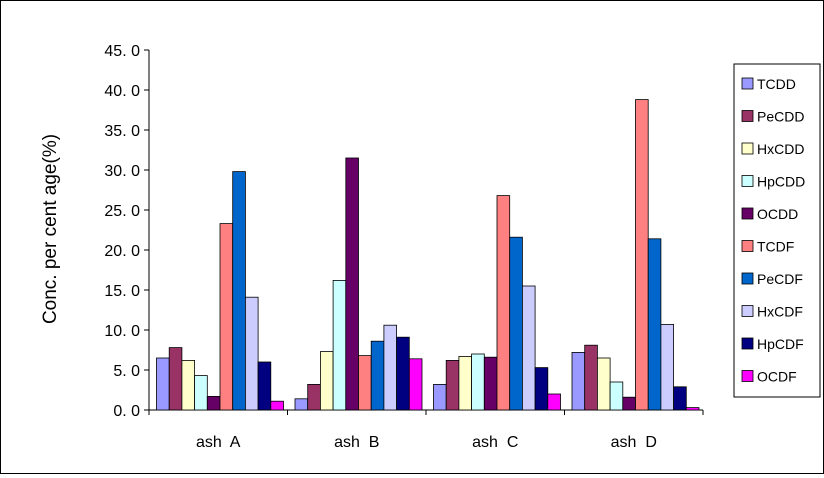  Describe the element at coordinates (776, 84) in the screenshot. I see `legend-entry: TCDD` at that location.